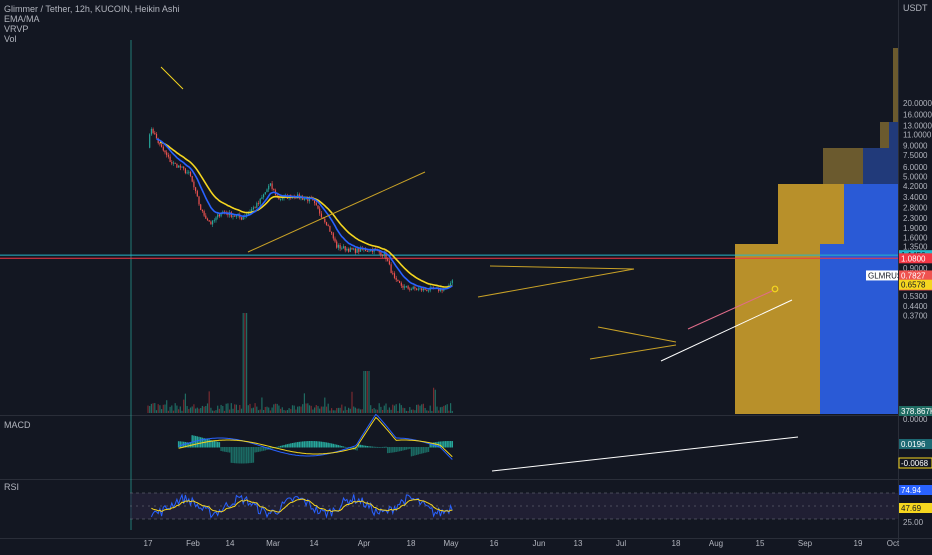 The width and height of the screenshot is (932, 555). What do you see at coordinates (12, 487) in the screenshot?
I see `rsi-pane-title: RSI` at bounding box center [12, 487].